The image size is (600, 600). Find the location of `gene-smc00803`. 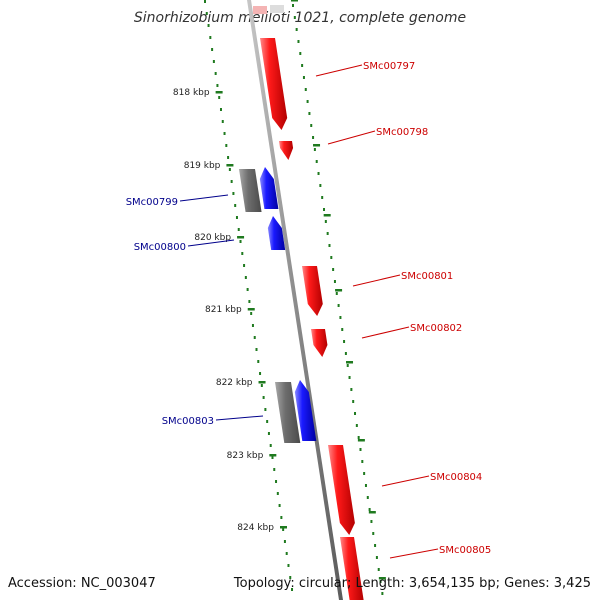

gene-smc00803 is located at coordinates (305, 410).